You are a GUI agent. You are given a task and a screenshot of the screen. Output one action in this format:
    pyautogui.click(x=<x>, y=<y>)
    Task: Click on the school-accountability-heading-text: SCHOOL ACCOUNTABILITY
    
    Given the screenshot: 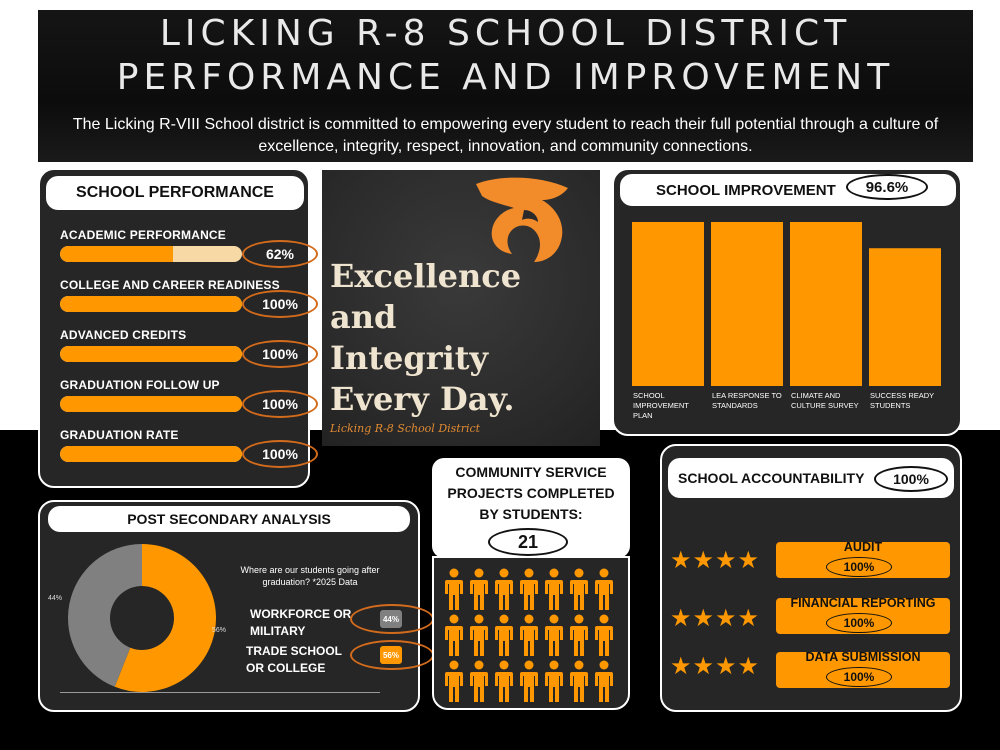 What is the action you would take?
    pyautogui.click(x=771, y=478)
    